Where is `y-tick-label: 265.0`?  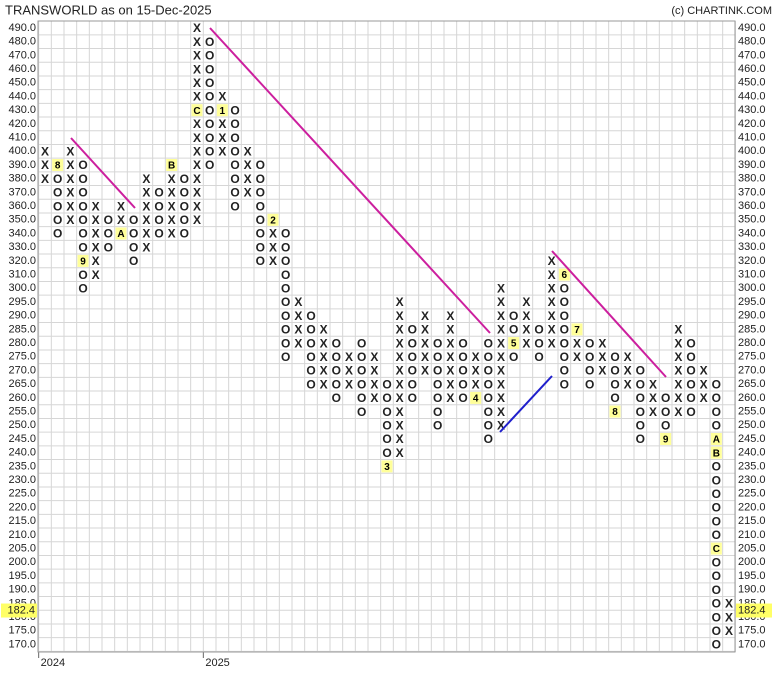 y-tick-label: 265.0 is located at coordinates (22, 384).